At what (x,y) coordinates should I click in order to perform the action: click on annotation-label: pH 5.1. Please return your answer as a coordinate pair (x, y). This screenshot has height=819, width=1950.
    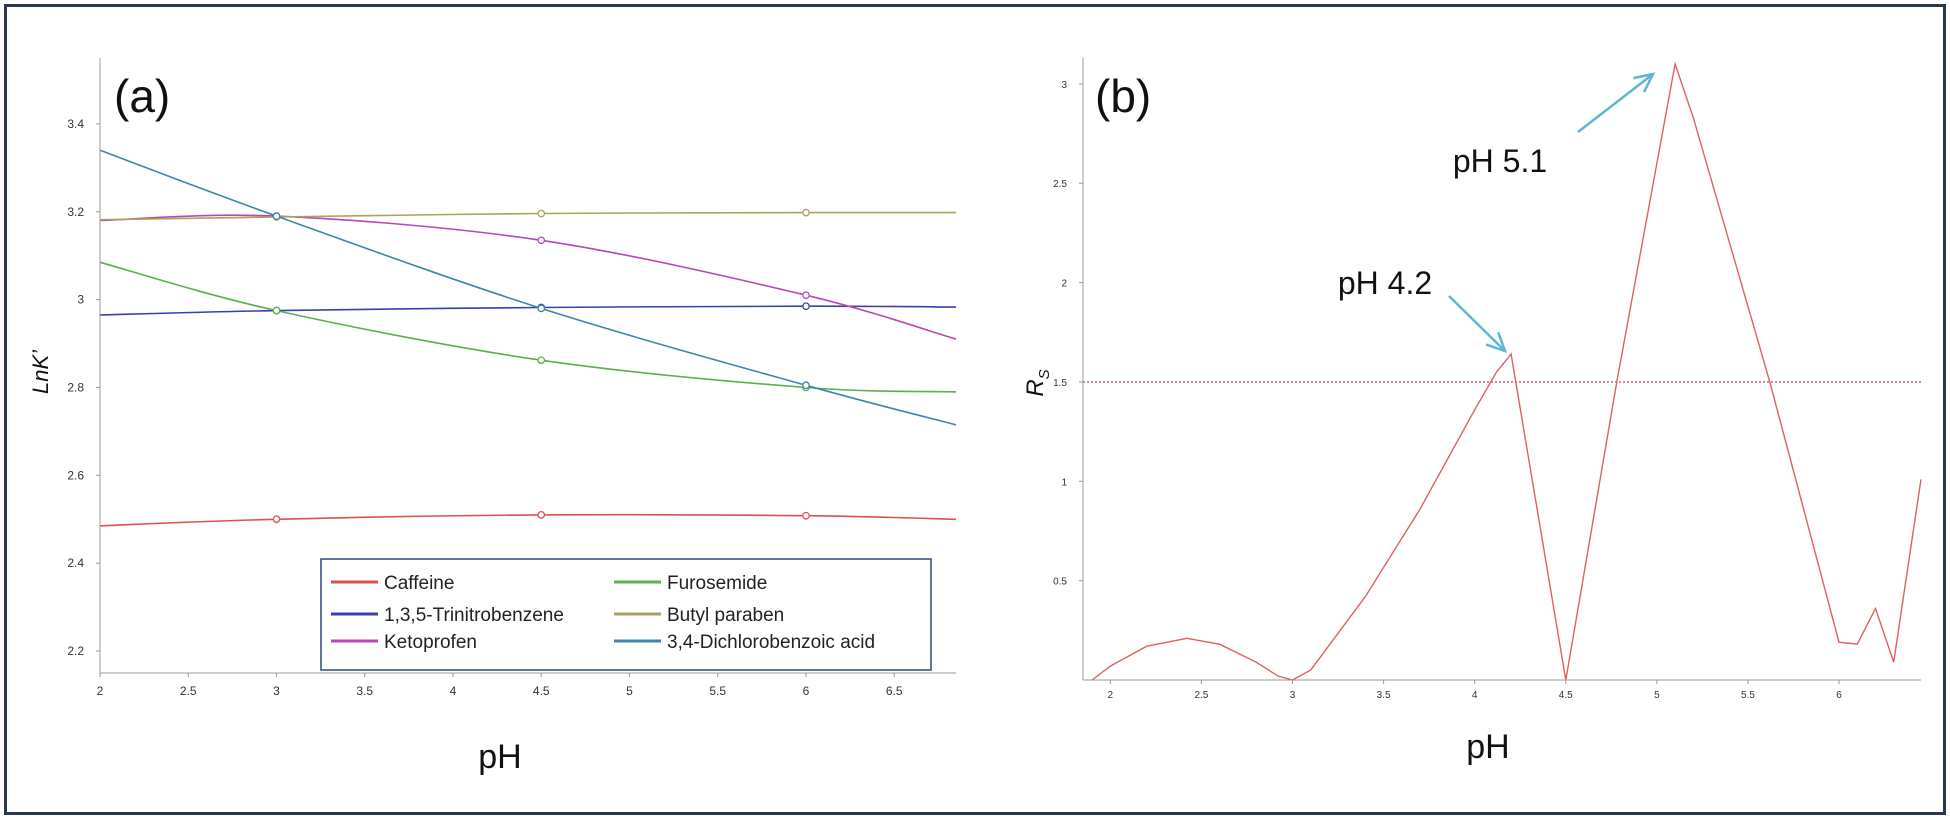
    Looking at the image, I should click on (1500, 161).